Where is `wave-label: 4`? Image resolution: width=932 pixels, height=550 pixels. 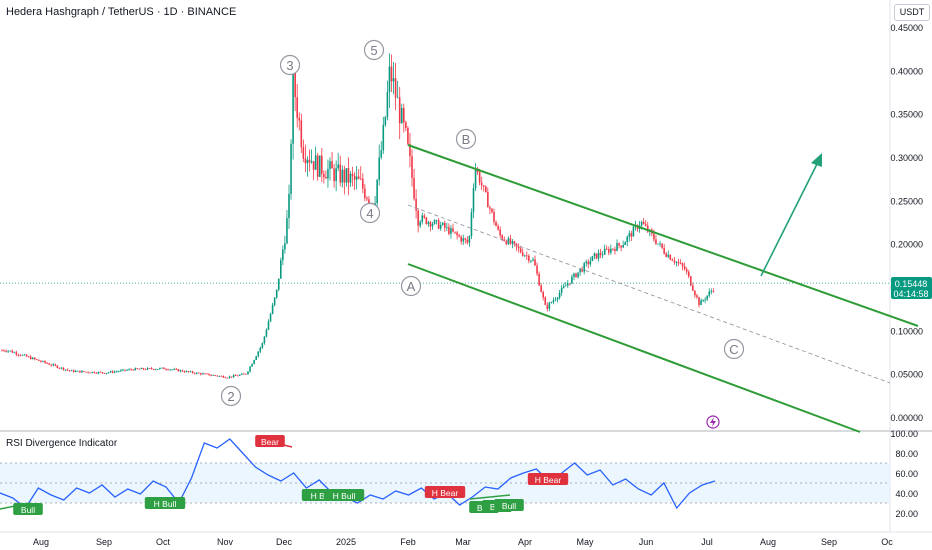
wave-label: 4 is located at coordinates (369, 213).